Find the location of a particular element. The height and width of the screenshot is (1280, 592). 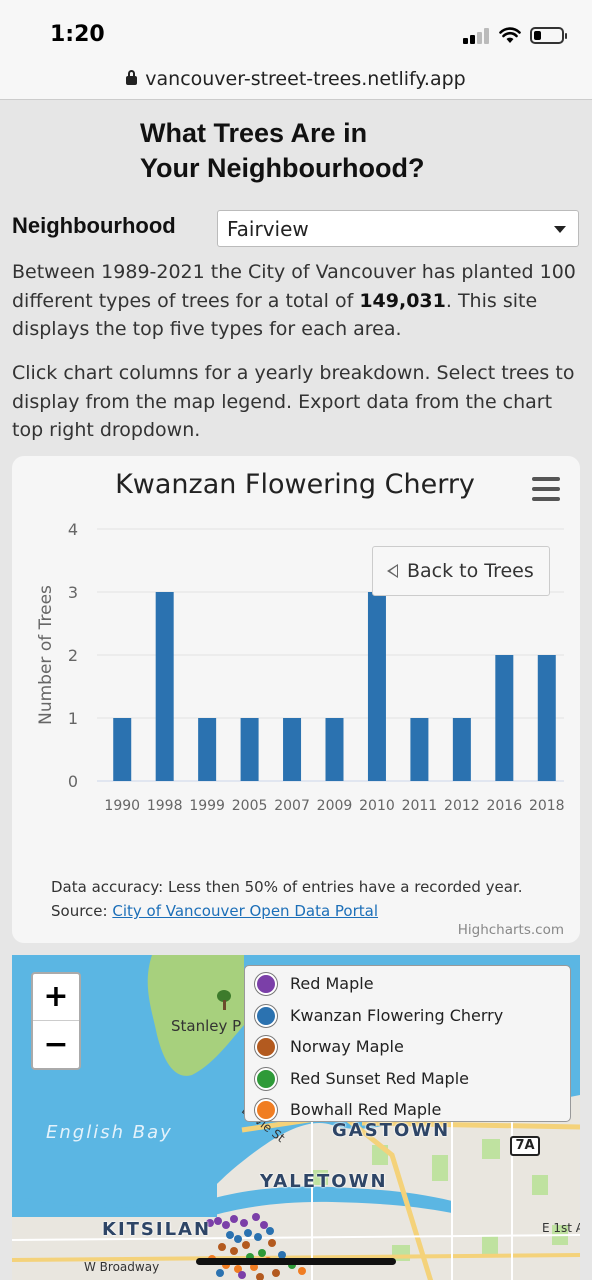

map-label-e-1st: E 1st A is located at coordinates (561, 1228).